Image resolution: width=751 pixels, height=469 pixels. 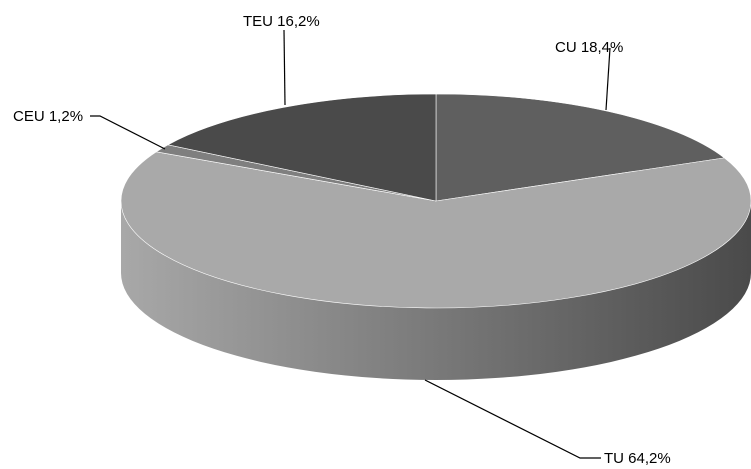 I want to click on leader-line-teu, so click(x=284, y=67).